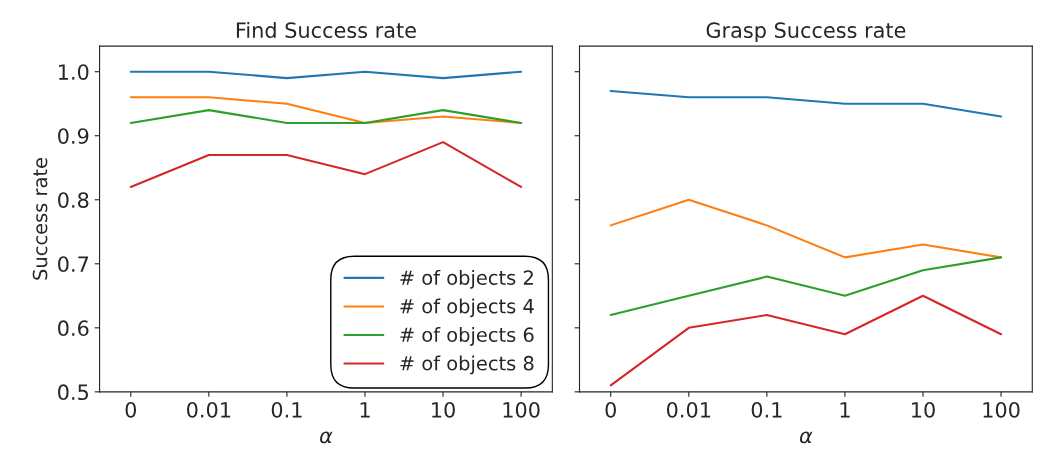 The height and width of the screenshot is (461, 1048). I want to click on chart-title: Grasp Success rate, so click(806, 32).